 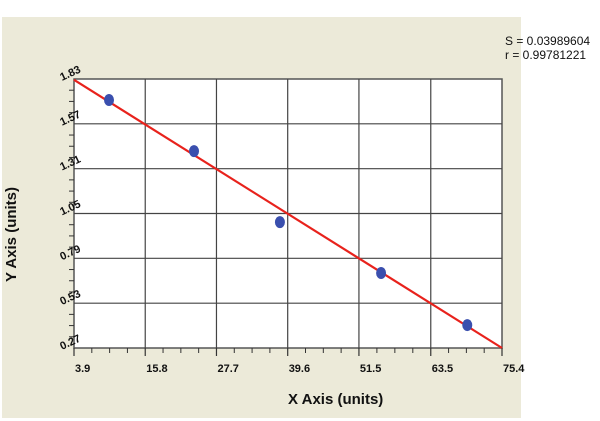 What do you see at coordinates (227, 369) in the screenshot?
I see `x-tick-label: 27.7` at bounding box center [227, 369].